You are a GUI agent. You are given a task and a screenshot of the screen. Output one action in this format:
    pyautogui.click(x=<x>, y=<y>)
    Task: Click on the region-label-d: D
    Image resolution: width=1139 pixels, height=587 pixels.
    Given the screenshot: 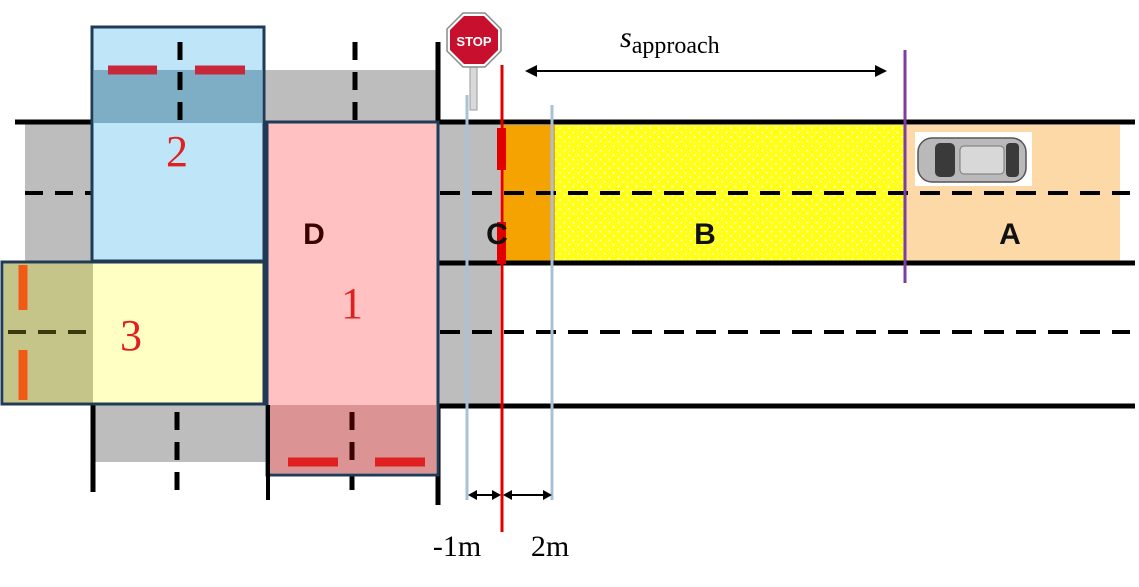 What is the action you would take?
    pyautogui.click(x=314, y=234)
    